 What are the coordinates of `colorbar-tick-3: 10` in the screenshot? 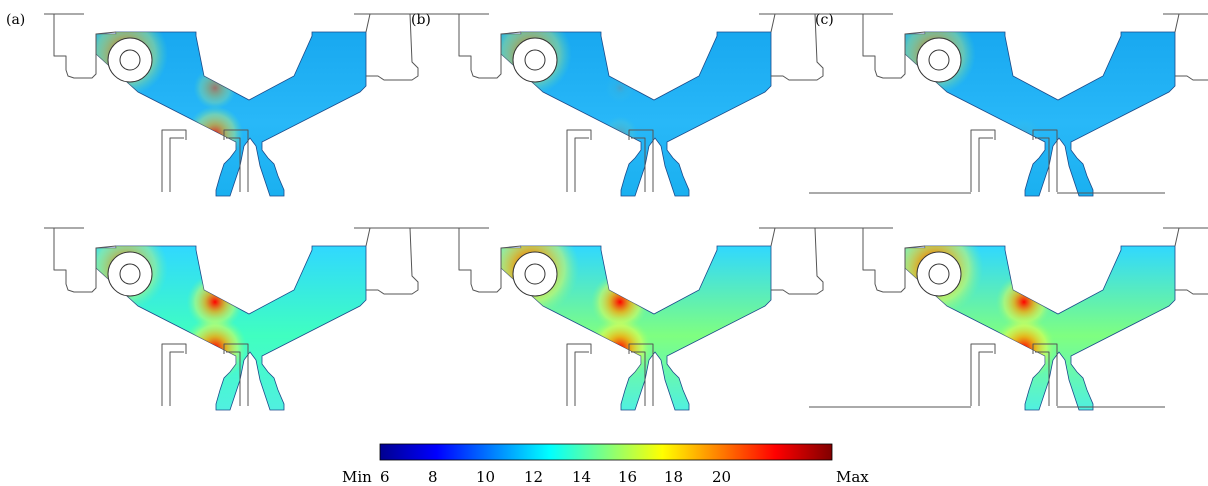 It's located at (485, 477).